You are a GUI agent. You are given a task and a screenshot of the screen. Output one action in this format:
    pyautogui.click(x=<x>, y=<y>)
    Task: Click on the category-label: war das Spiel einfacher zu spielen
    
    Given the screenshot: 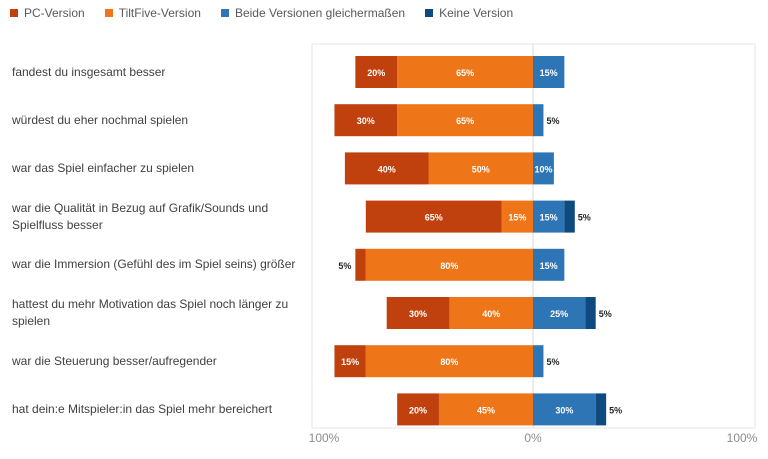 What is the action you would take?
    pyautogui.click(x=103, y=167)
    